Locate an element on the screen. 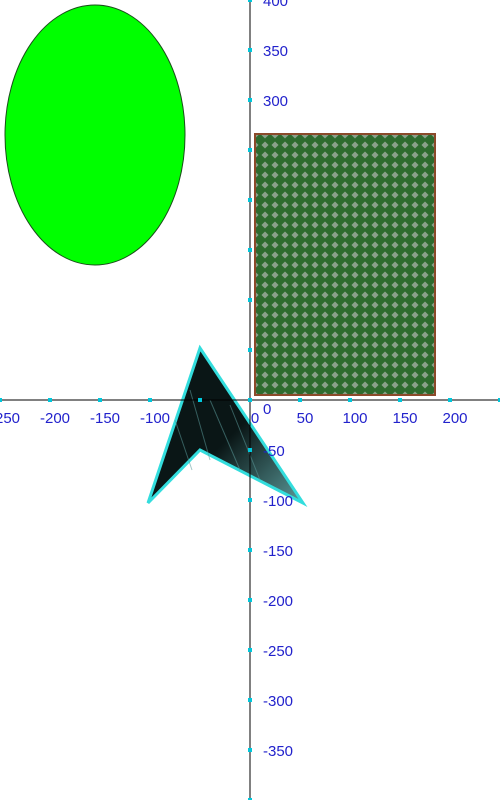  y-tick-label: -200 is located at coordinates (278, 601).